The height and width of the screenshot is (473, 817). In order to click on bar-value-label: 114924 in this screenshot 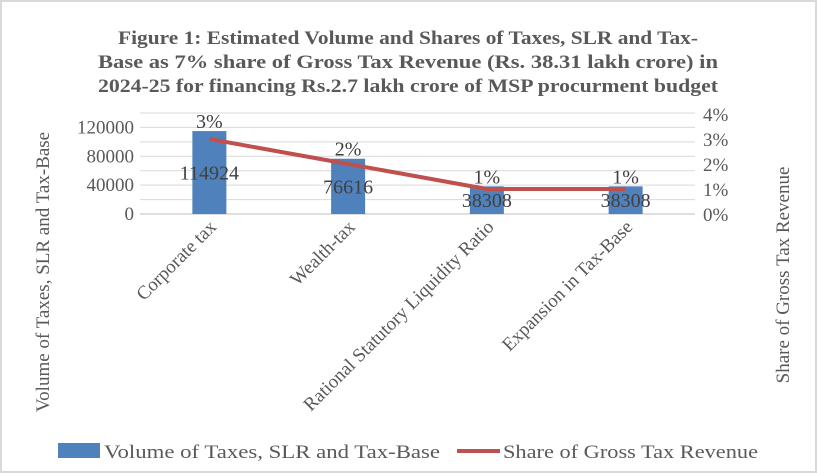, I will do `click(209, 174)`.